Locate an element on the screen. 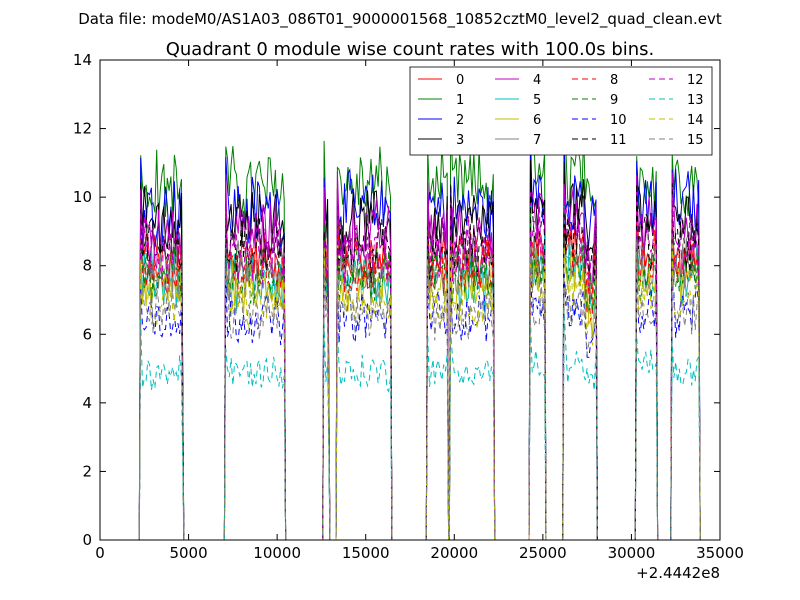 The width and height of the screenshot is (800, 600). legend-label-12: 12 is located at coordinates (695, 80).